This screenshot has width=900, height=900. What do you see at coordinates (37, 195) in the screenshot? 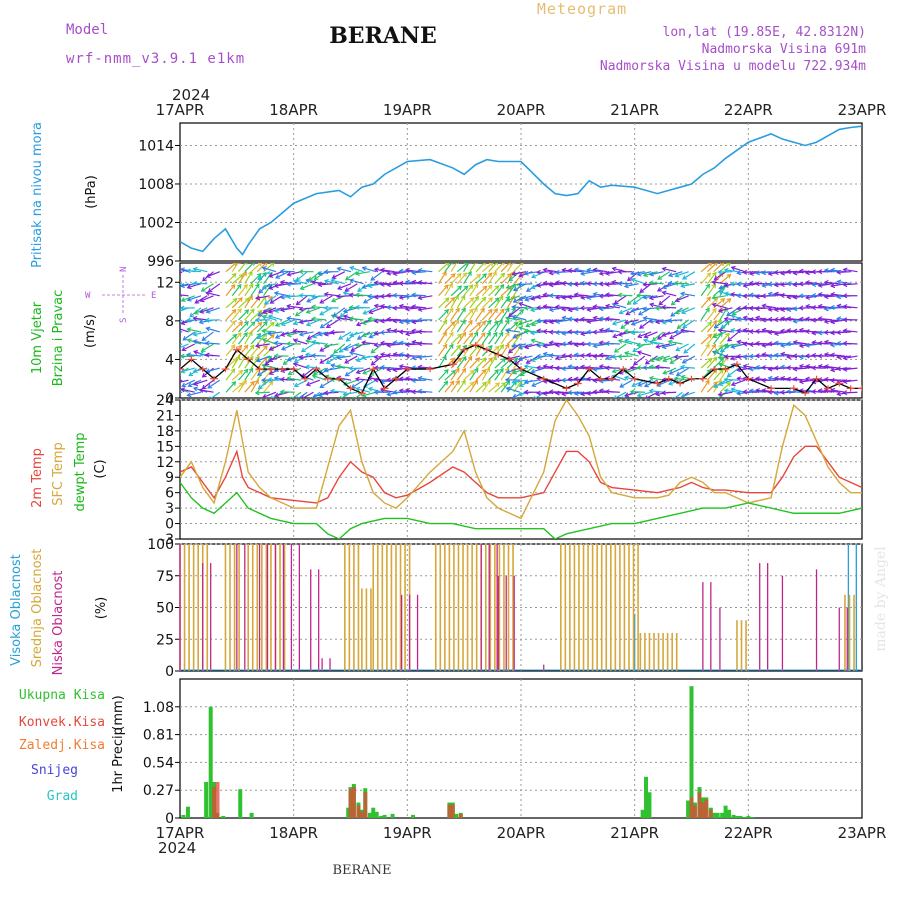
I see `pressure-axis-label: Pritisak na nivou mora` at bounding box center [37, 195].